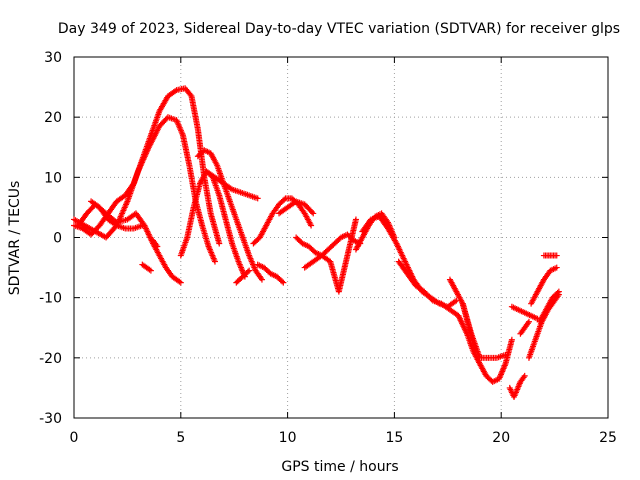 The width and height of the screenshot is (640, 480). What do you see at coordinates (50, 299) in the screenshot?
I see `y-tick-label: -10` at bounding box center [50, 299].